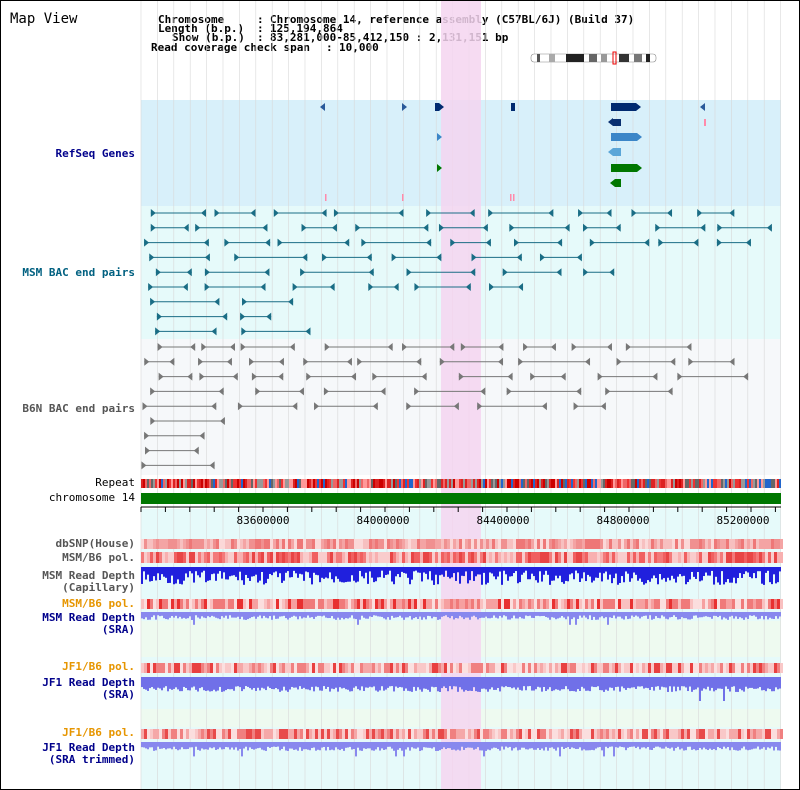 This screenshot has height=790, width=800. Describe the element at coordinates (230, 47) in the screenshot. I see `coverage-label: Read coverage check span` at that location.